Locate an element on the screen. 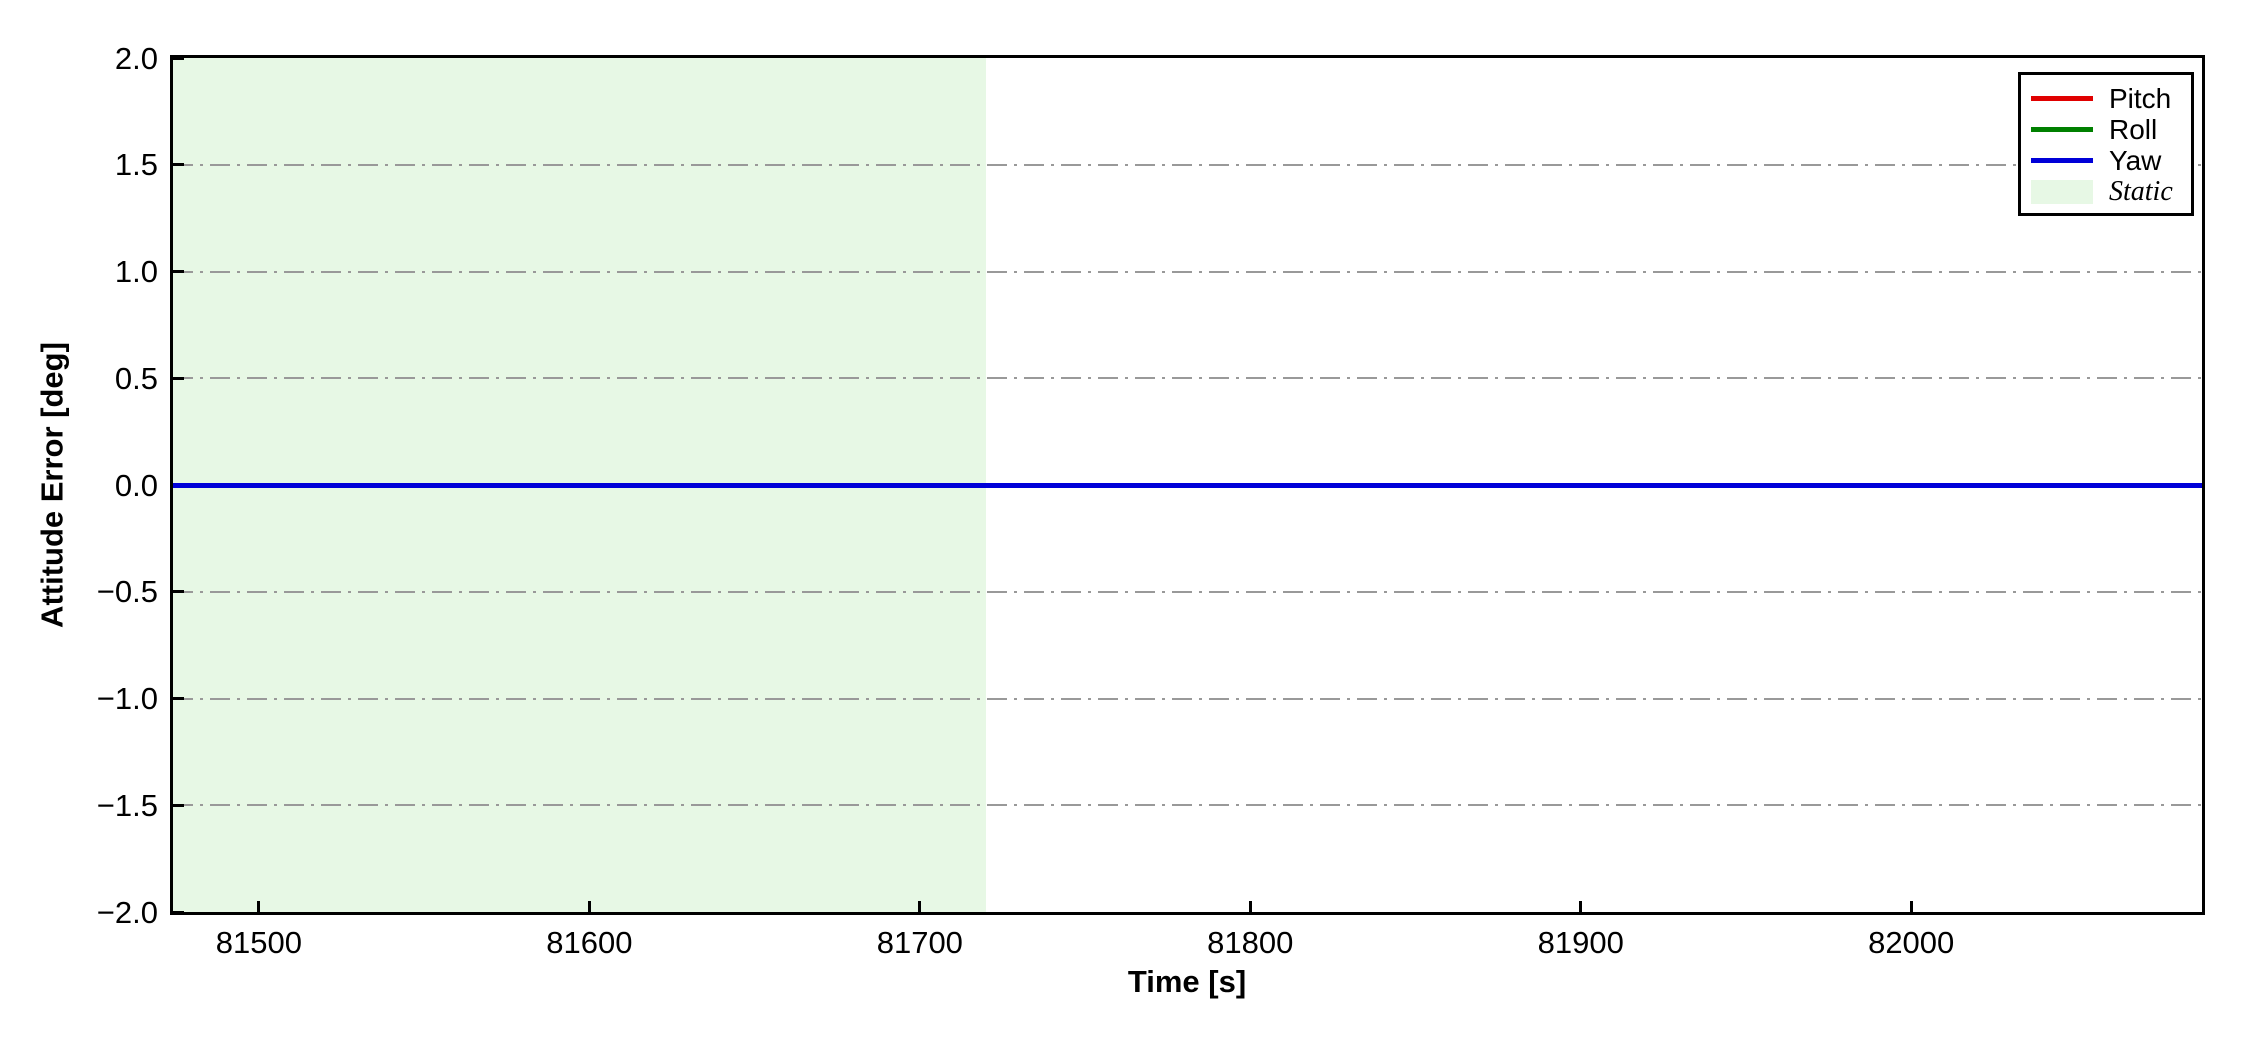 The width and height of the screenshot is (2250, 1050). y-tick-label: −2.0 is located at coordinates (127, 912).